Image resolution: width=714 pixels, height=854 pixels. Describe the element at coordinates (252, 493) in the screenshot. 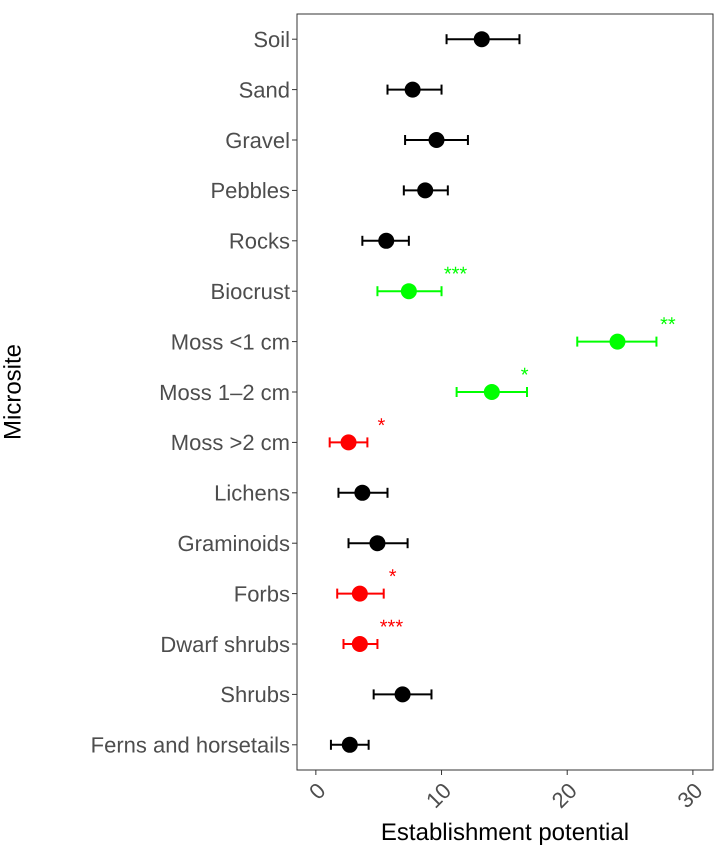

I see `y-tick-label: Lichens` at that location.